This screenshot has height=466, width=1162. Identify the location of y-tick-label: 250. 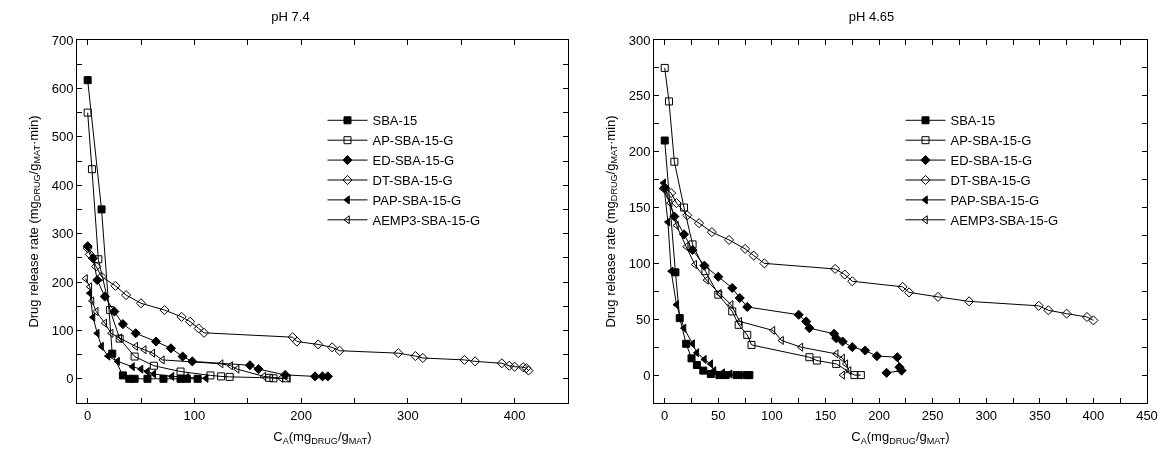
(639, 96).